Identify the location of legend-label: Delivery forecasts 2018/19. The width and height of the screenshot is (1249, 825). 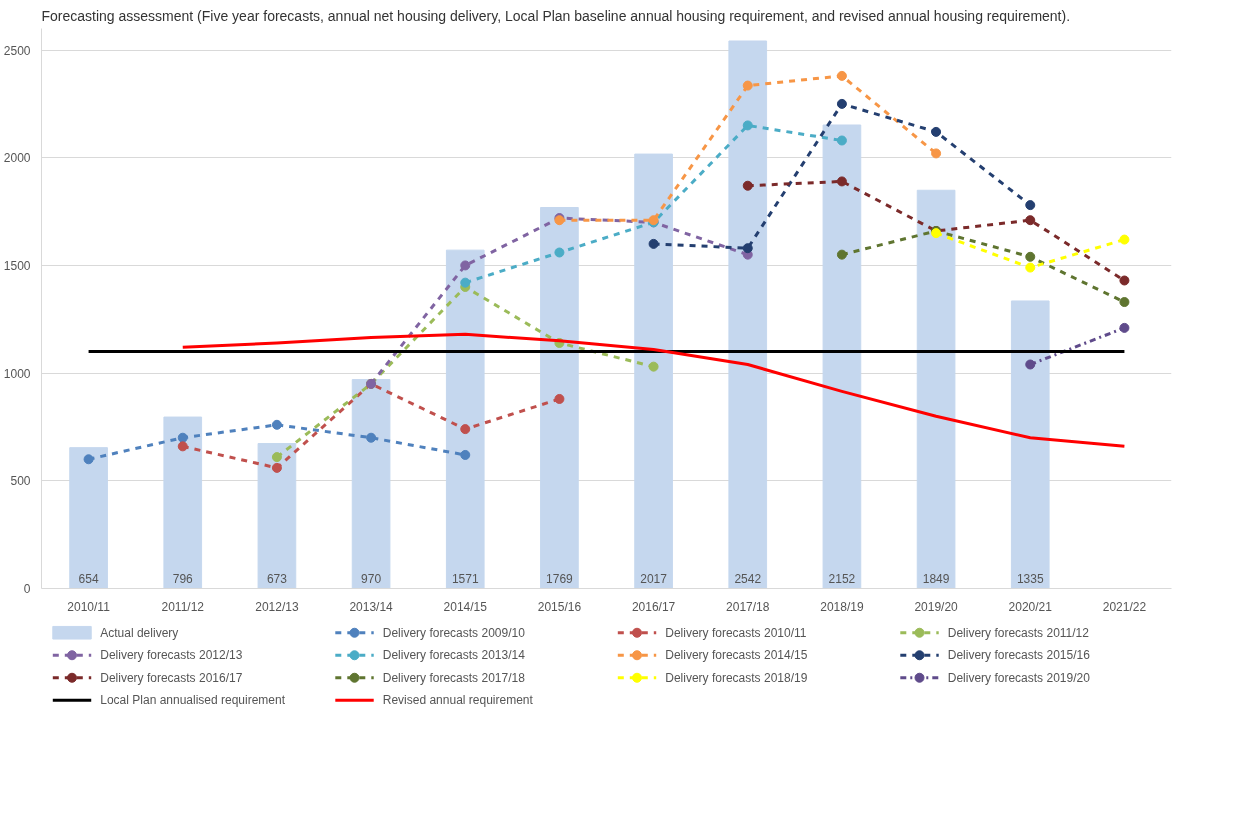
(736, 677).